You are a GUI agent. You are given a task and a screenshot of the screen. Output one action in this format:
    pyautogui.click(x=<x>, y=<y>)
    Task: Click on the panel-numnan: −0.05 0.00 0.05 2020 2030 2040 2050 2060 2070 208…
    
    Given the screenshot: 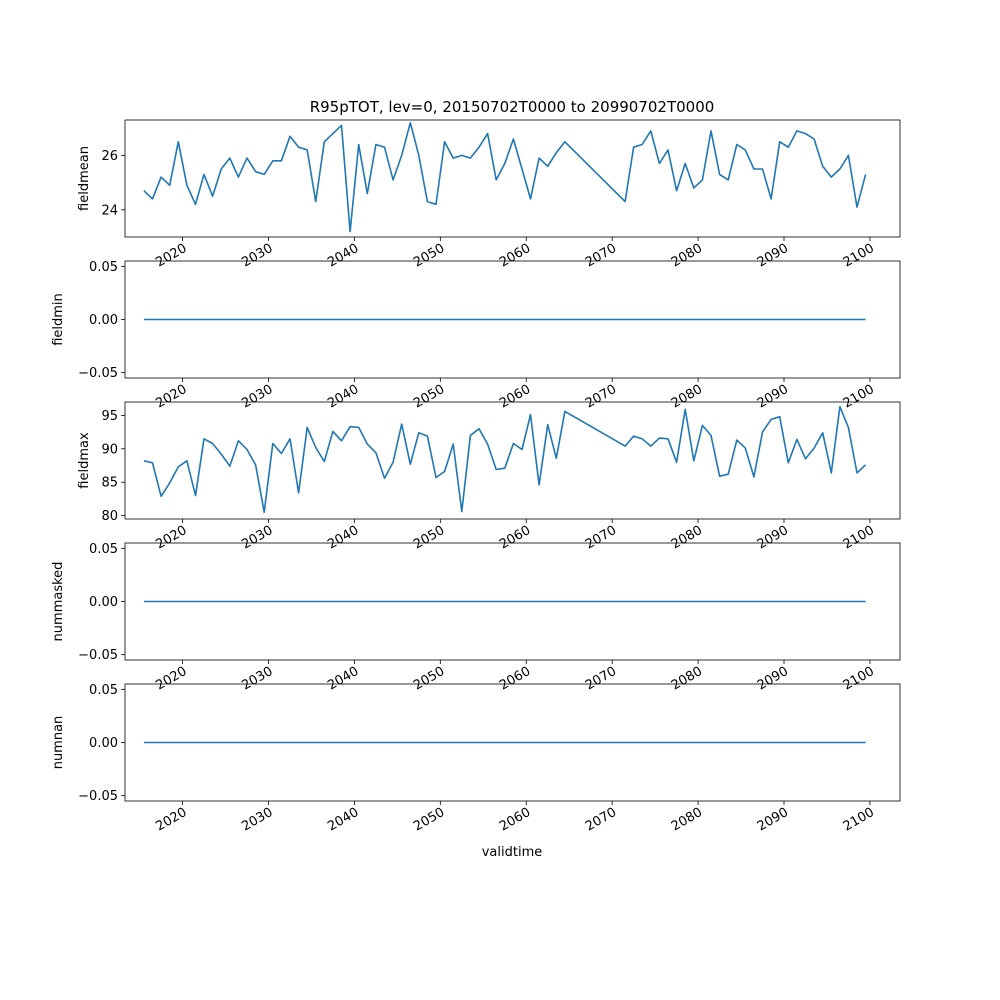 What is the action you would take?
    pyautogui.click(x=476, y=759)
    